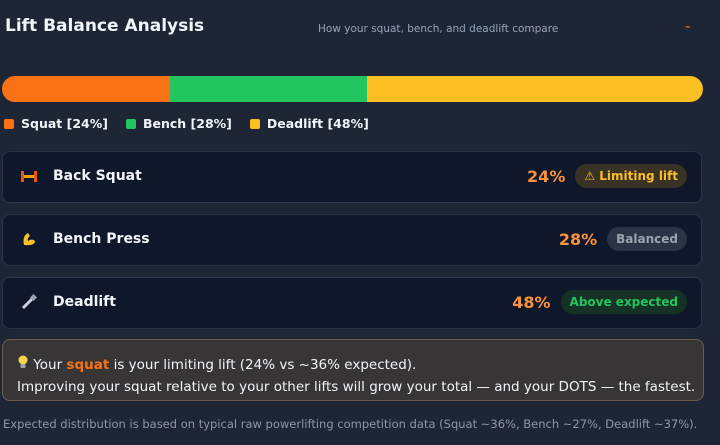  I want to click on lift-right: 48% Above expected, so click(599, 302).